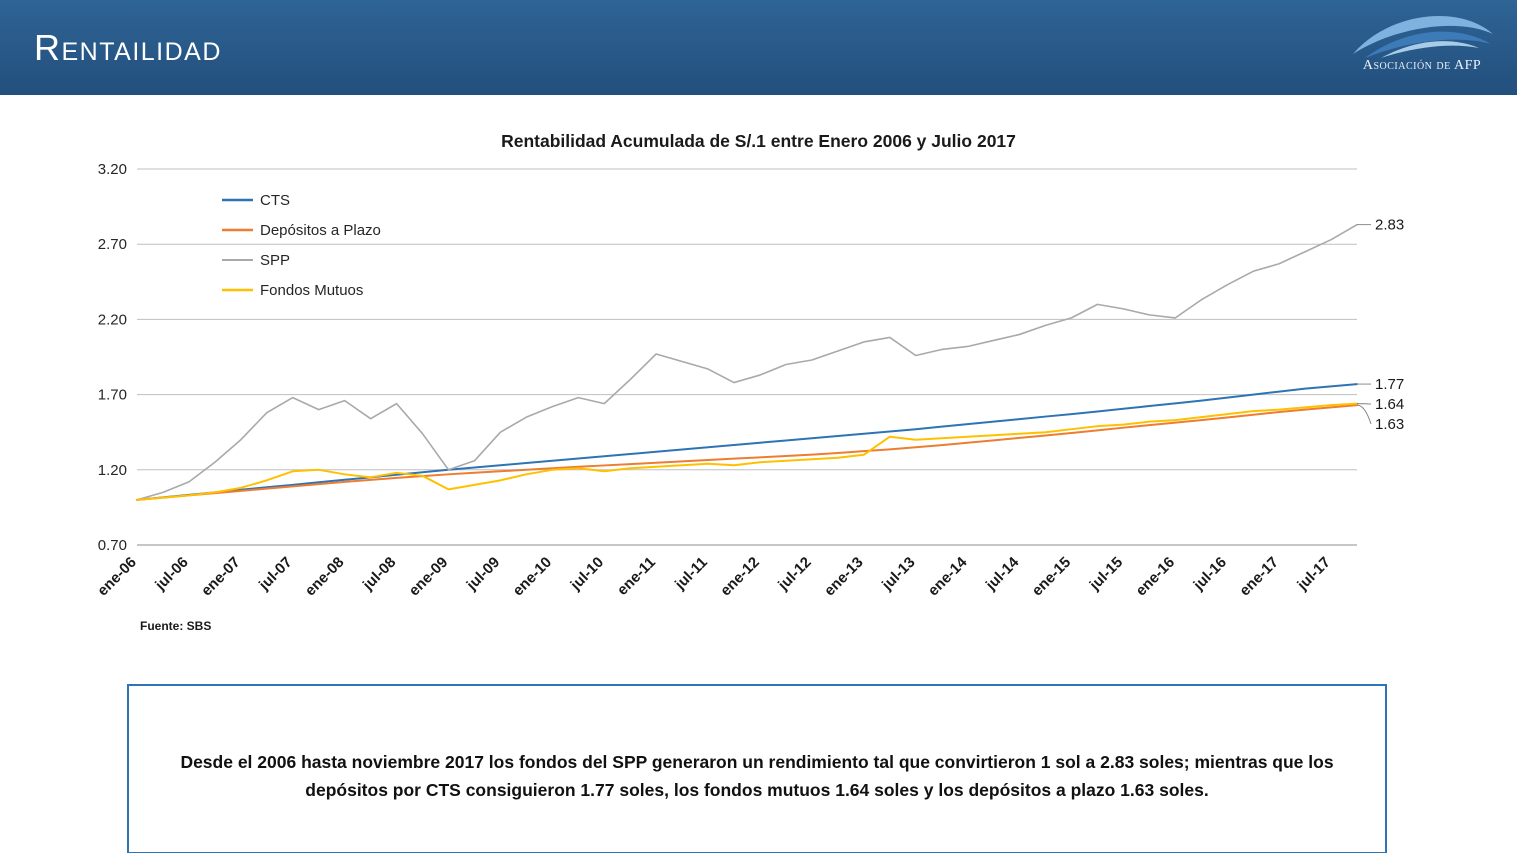  Describe the element at coordinates (112, 169) in the screenshot. I see `y-tick-label: 3.20` at that location.